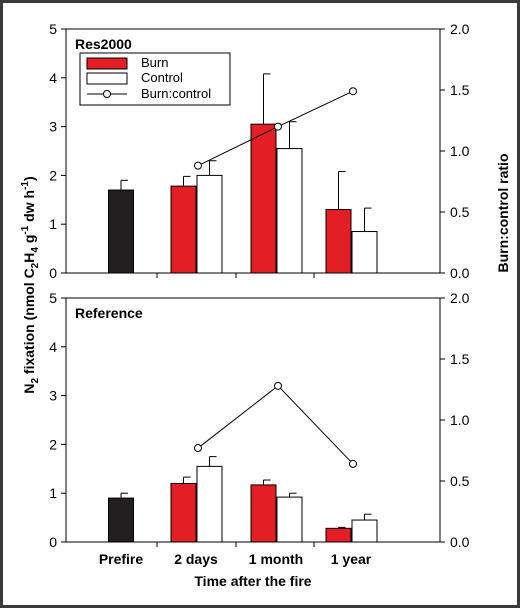 Image resolution: width=520 pixels, height=608 pixels. I want to click on legend-marker-ratio, so click(107, 94).